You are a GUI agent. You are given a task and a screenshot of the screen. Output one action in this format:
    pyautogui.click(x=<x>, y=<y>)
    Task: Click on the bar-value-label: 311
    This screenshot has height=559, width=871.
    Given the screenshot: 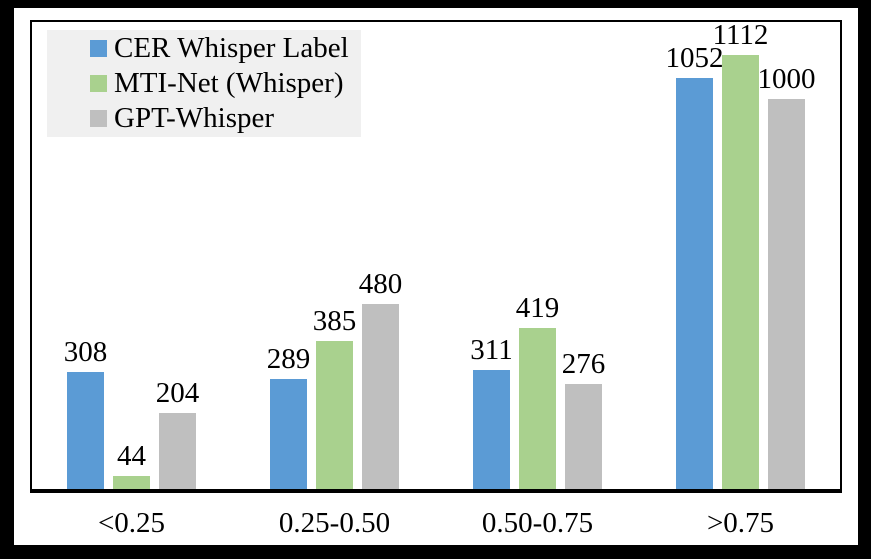 What is the action you would take?
    pyautogui.click(x=491, y=350)
    